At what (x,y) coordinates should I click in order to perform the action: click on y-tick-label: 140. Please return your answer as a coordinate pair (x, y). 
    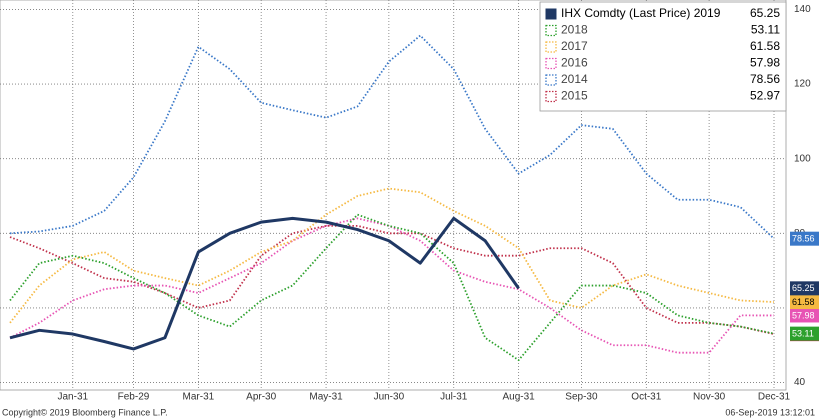
    Looking at the image, I should click on (802, 9).